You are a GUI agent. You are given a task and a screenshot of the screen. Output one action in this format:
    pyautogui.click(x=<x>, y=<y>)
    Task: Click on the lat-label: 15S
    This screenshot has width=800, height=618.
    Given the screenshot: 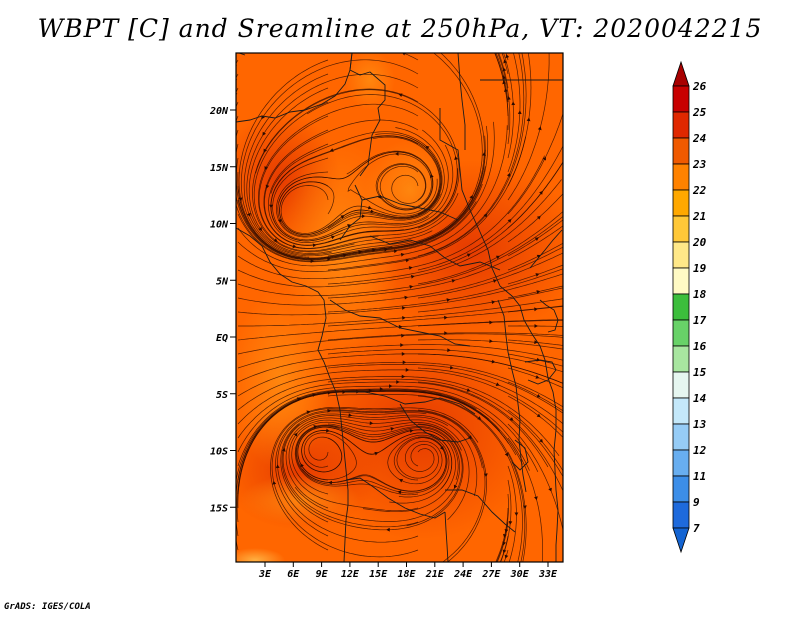 What is the action you would take?
    pyautogui.click(x=219, y=508)
    